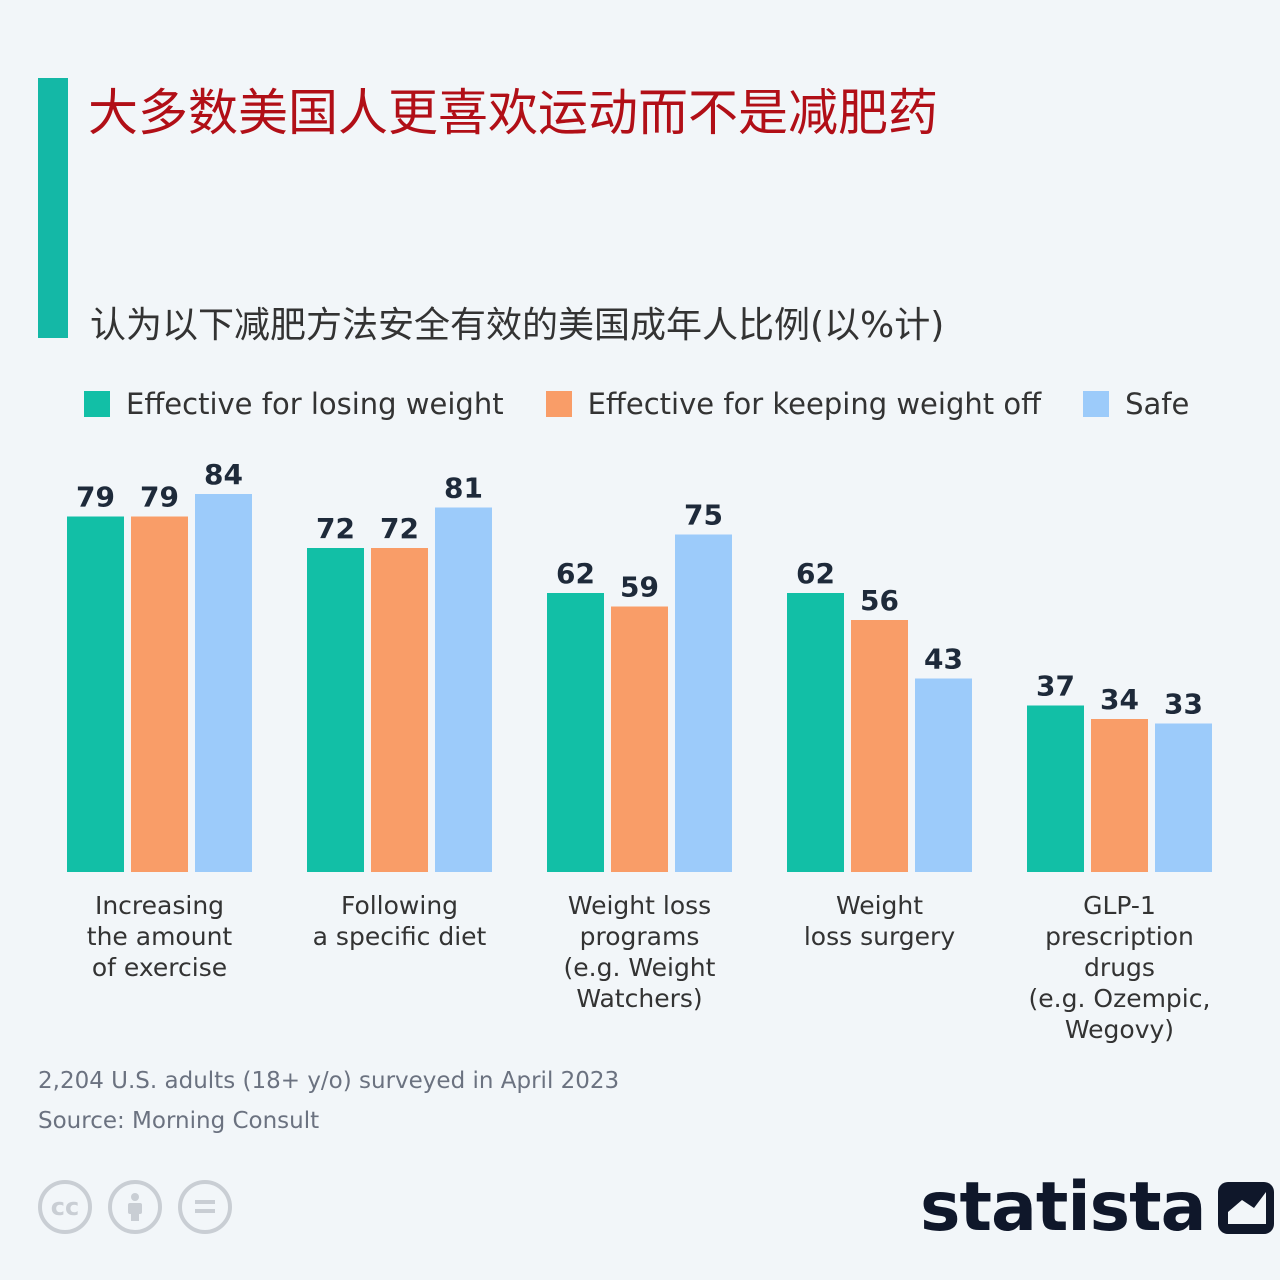 The image size is (1280, 1280). What do you see at coordinates (517, 325) in the screenshot?
I see `chart-subtitle: 认为以下减肥方法安全有效的美国成年人比例(以%计)` at bounding box center [517, 325].